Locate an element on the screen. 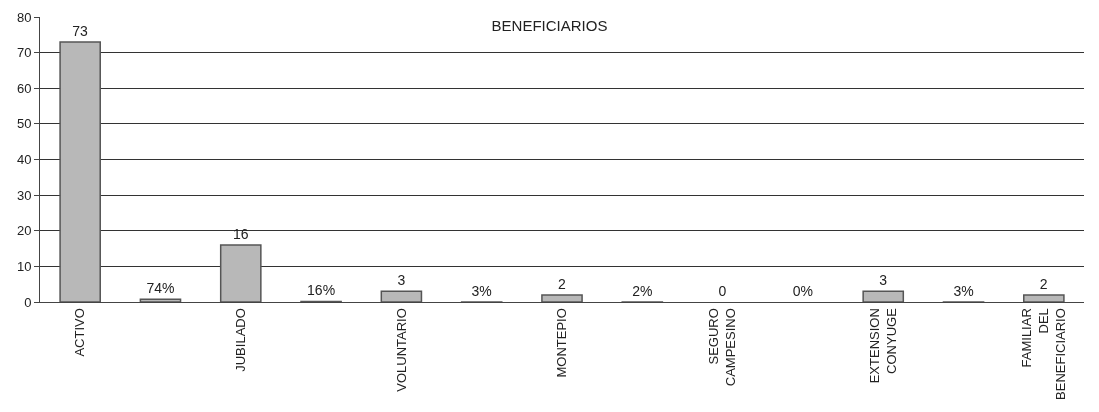  y-tick-label: 30 is located at coordinates (24, 195).